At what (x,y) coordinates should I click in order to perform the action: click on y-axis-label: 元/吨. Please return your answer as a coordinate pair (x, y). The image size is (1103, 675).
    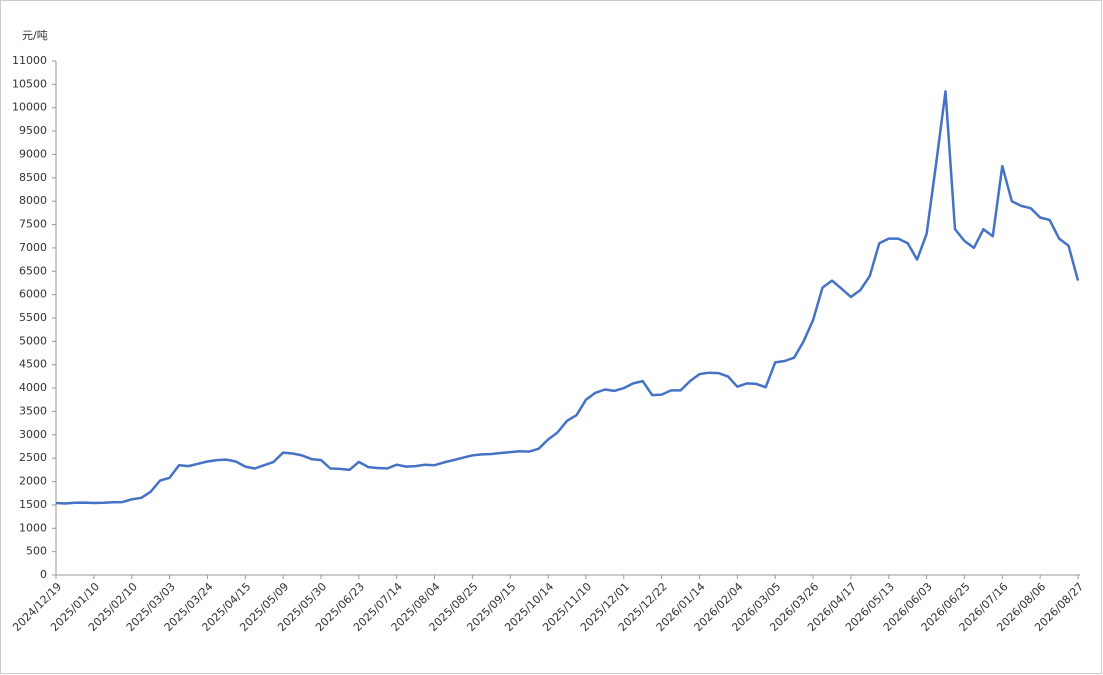
    Looking at the image, I should click on (35, 35).